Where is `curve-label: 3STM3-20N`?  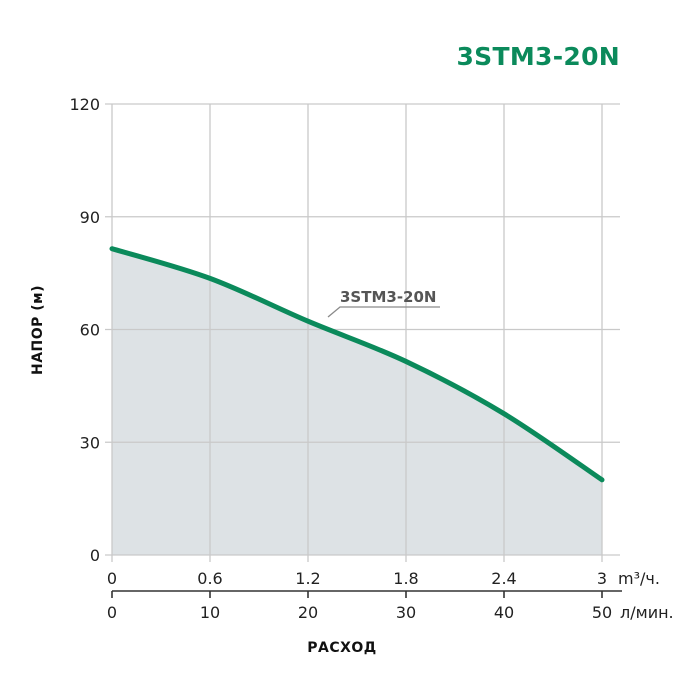
curve-label: 3STM3-20N is located at coordinates (388, 297).